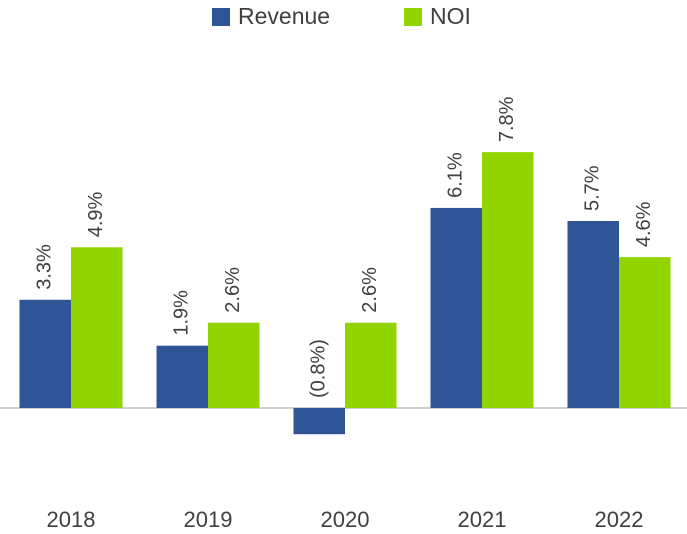 Image resolution: width=687 pixels, height=534 pixels. I want to click on x-tick-label: 2020, so click(345, 519).